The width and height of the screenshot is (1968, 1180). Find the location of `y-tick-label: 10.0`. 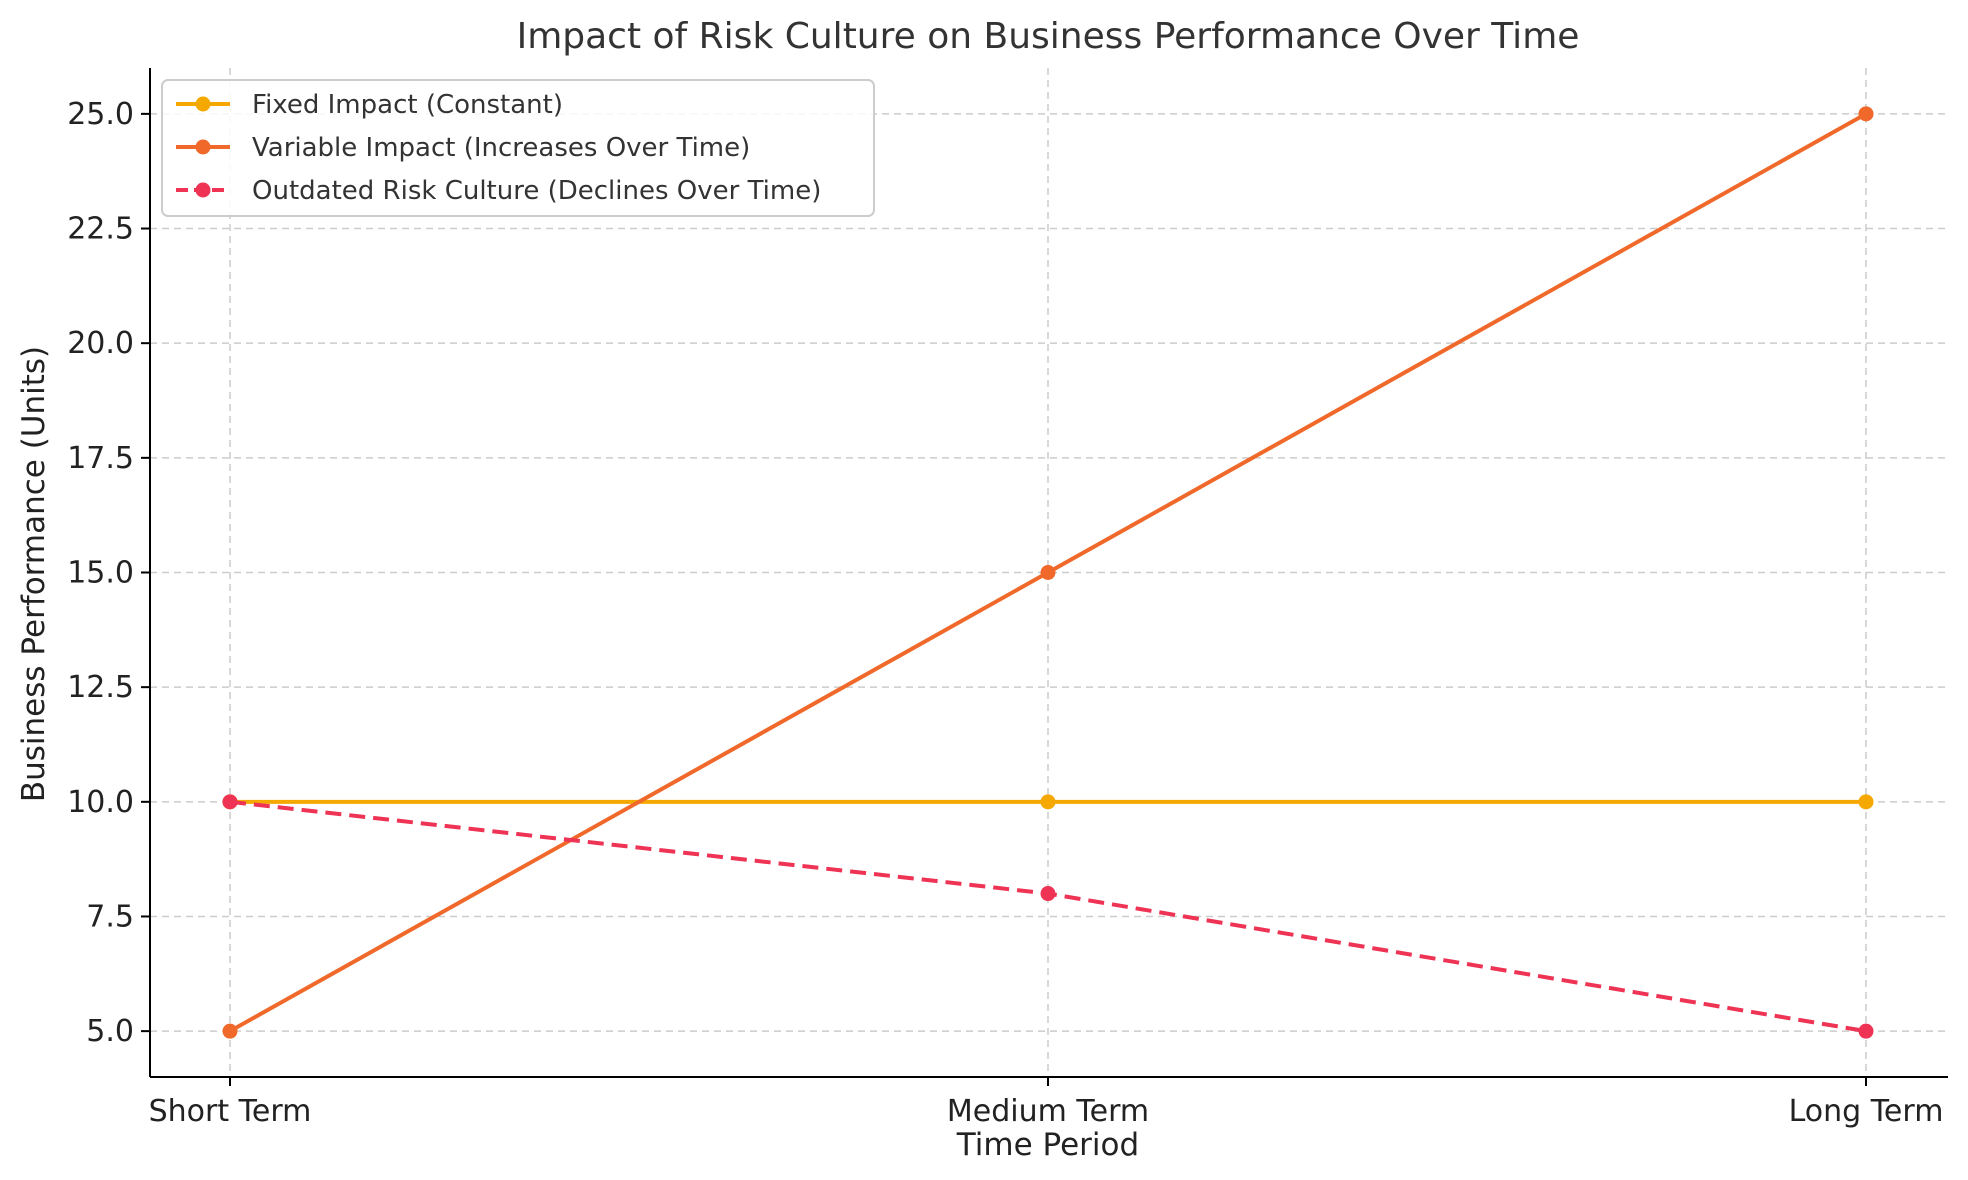

y-tick-label: 10.0 is located at coordinates (100, 802).